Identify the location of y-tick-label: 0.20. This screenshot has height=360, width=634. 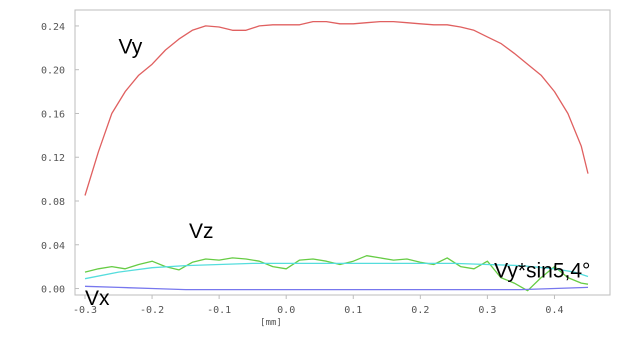
(53, 71).